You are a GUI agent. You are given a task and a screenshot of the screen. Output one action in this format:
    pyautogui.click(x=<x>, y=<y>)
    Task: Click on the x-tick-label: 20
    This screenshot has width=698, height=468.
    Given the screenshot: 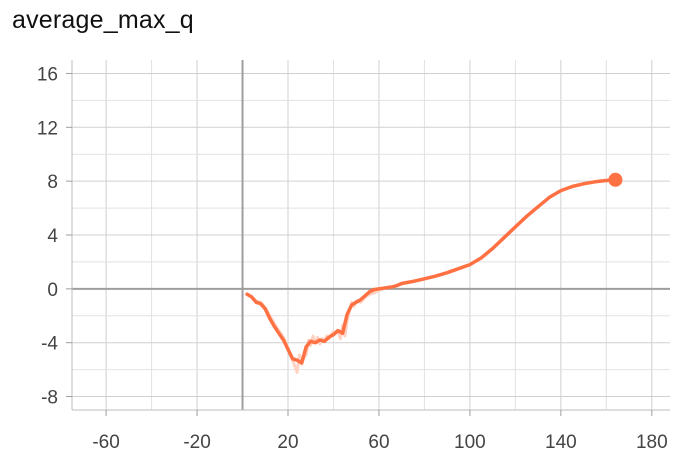 What is the action you would take?
    pyautogui.click(x=287, y=442)
    